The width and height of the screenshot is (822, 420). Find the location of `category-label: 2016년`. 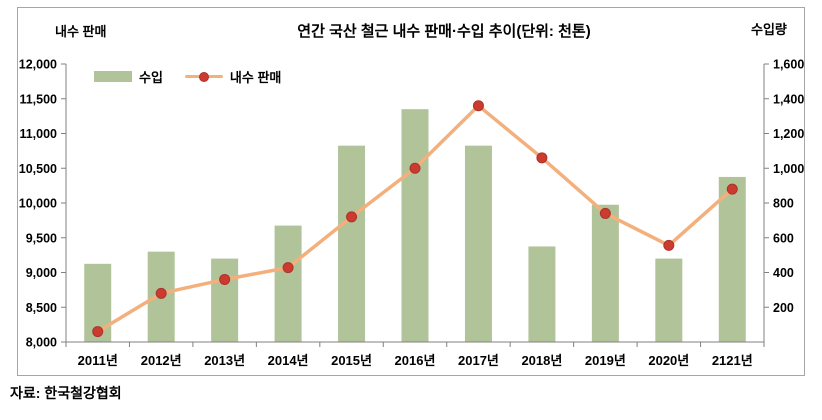

category-label: 2016년 is located at coordinates (415, 360).